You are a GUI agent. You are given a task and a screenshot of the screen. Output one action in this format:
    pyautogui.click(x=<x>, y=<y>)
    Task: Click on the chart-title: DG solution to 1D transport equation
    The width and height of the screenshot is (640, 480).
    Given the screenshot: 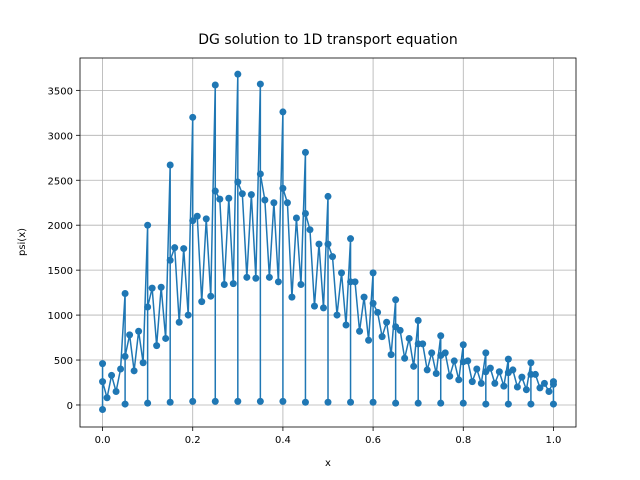 What is the action you would take?
    pyautogui.click(x=328, y=40)
    